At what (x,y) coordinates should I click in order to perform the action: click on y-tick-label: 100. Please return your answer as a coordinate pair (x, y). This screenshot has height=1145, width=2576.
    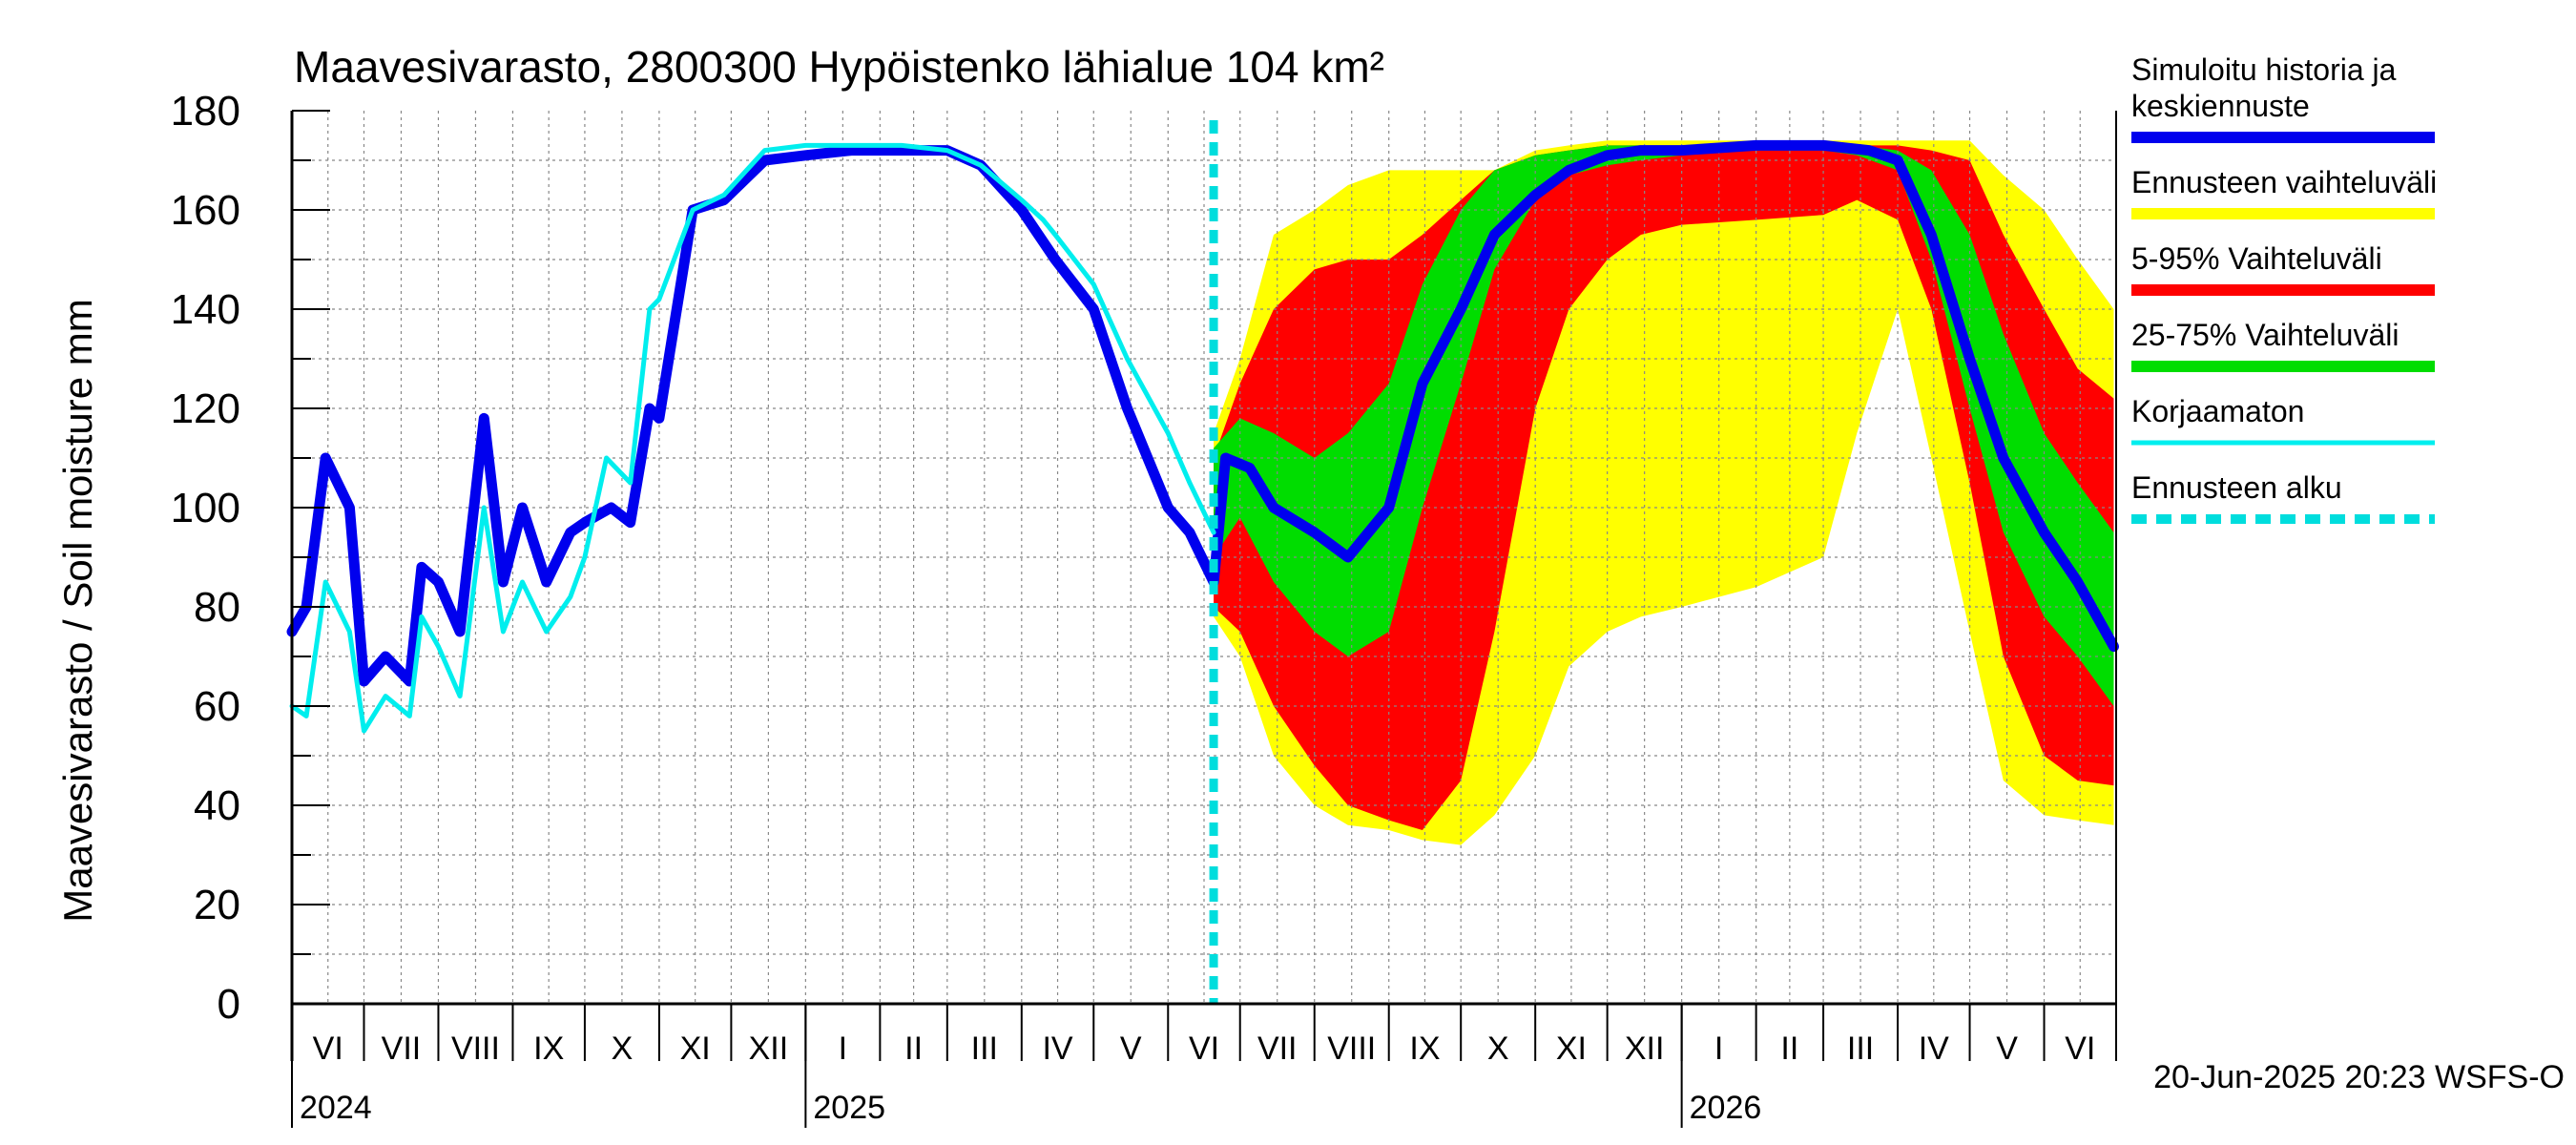
    Looking at the image, I should click on (205, 508).